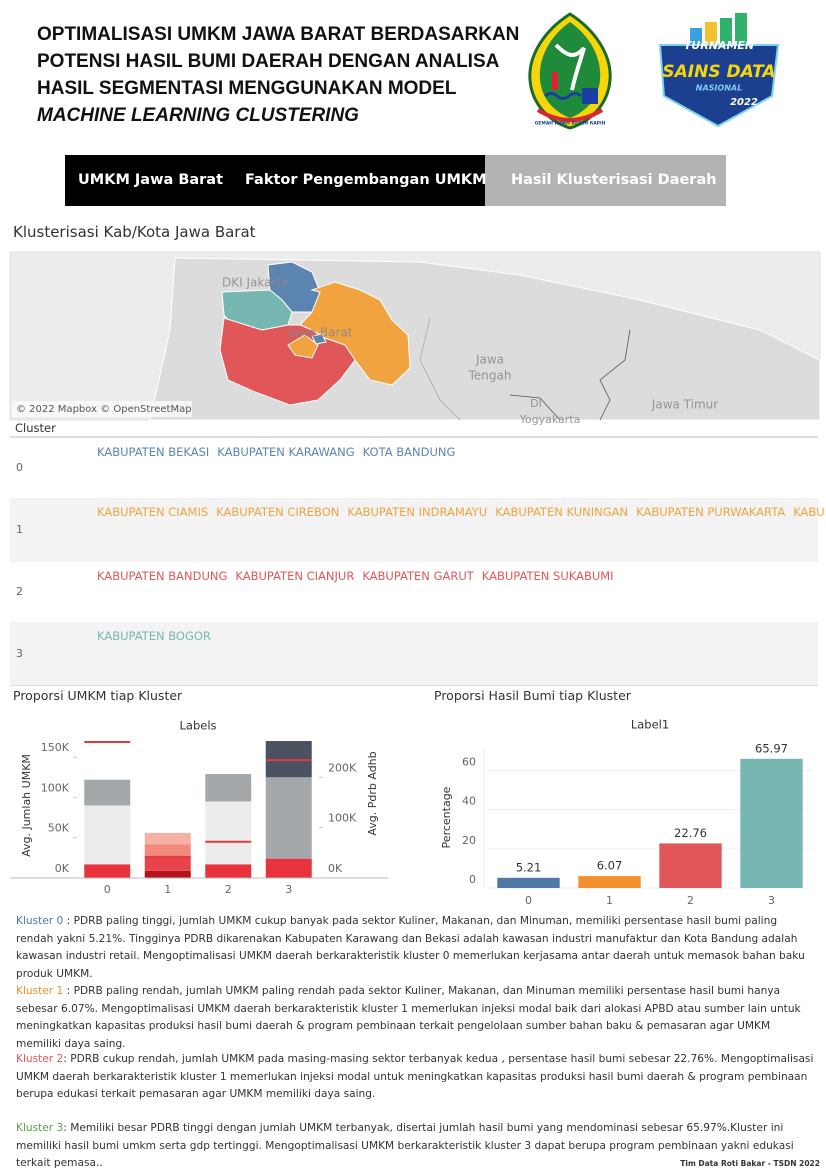  What do you see at coordinates (550, 419) in the screenshot?
I see `map-label: Yogyakarta` at bounding box center [550, 419].